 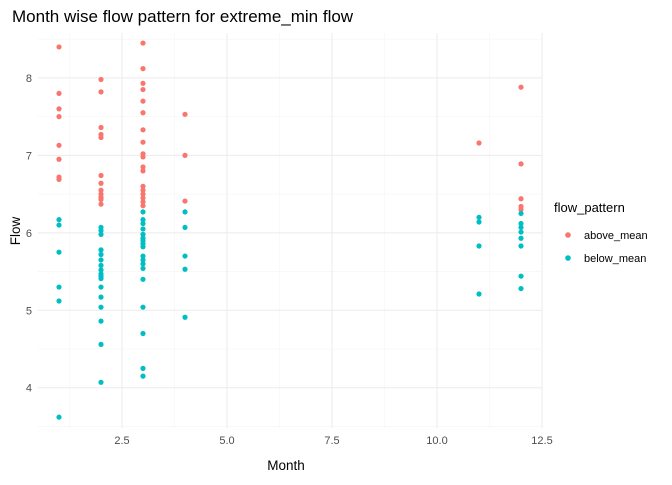 What do you see at coordinates (29, 311) in the screenshot?
I see `y-tick-label: 5` at bounding box center [29, 311].